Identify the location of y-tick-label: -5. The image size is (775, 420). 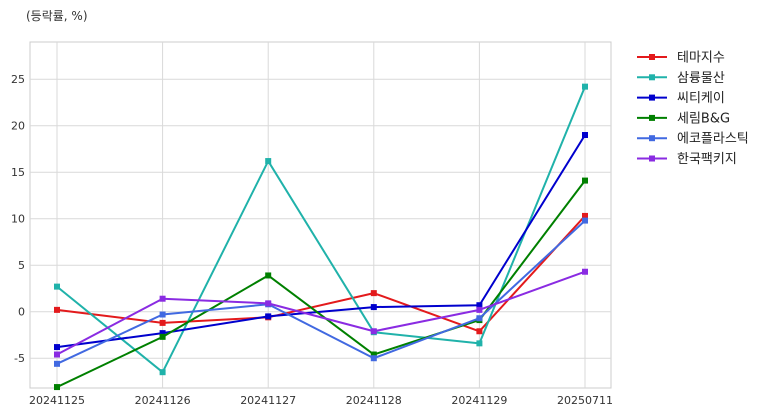
(19, 358).